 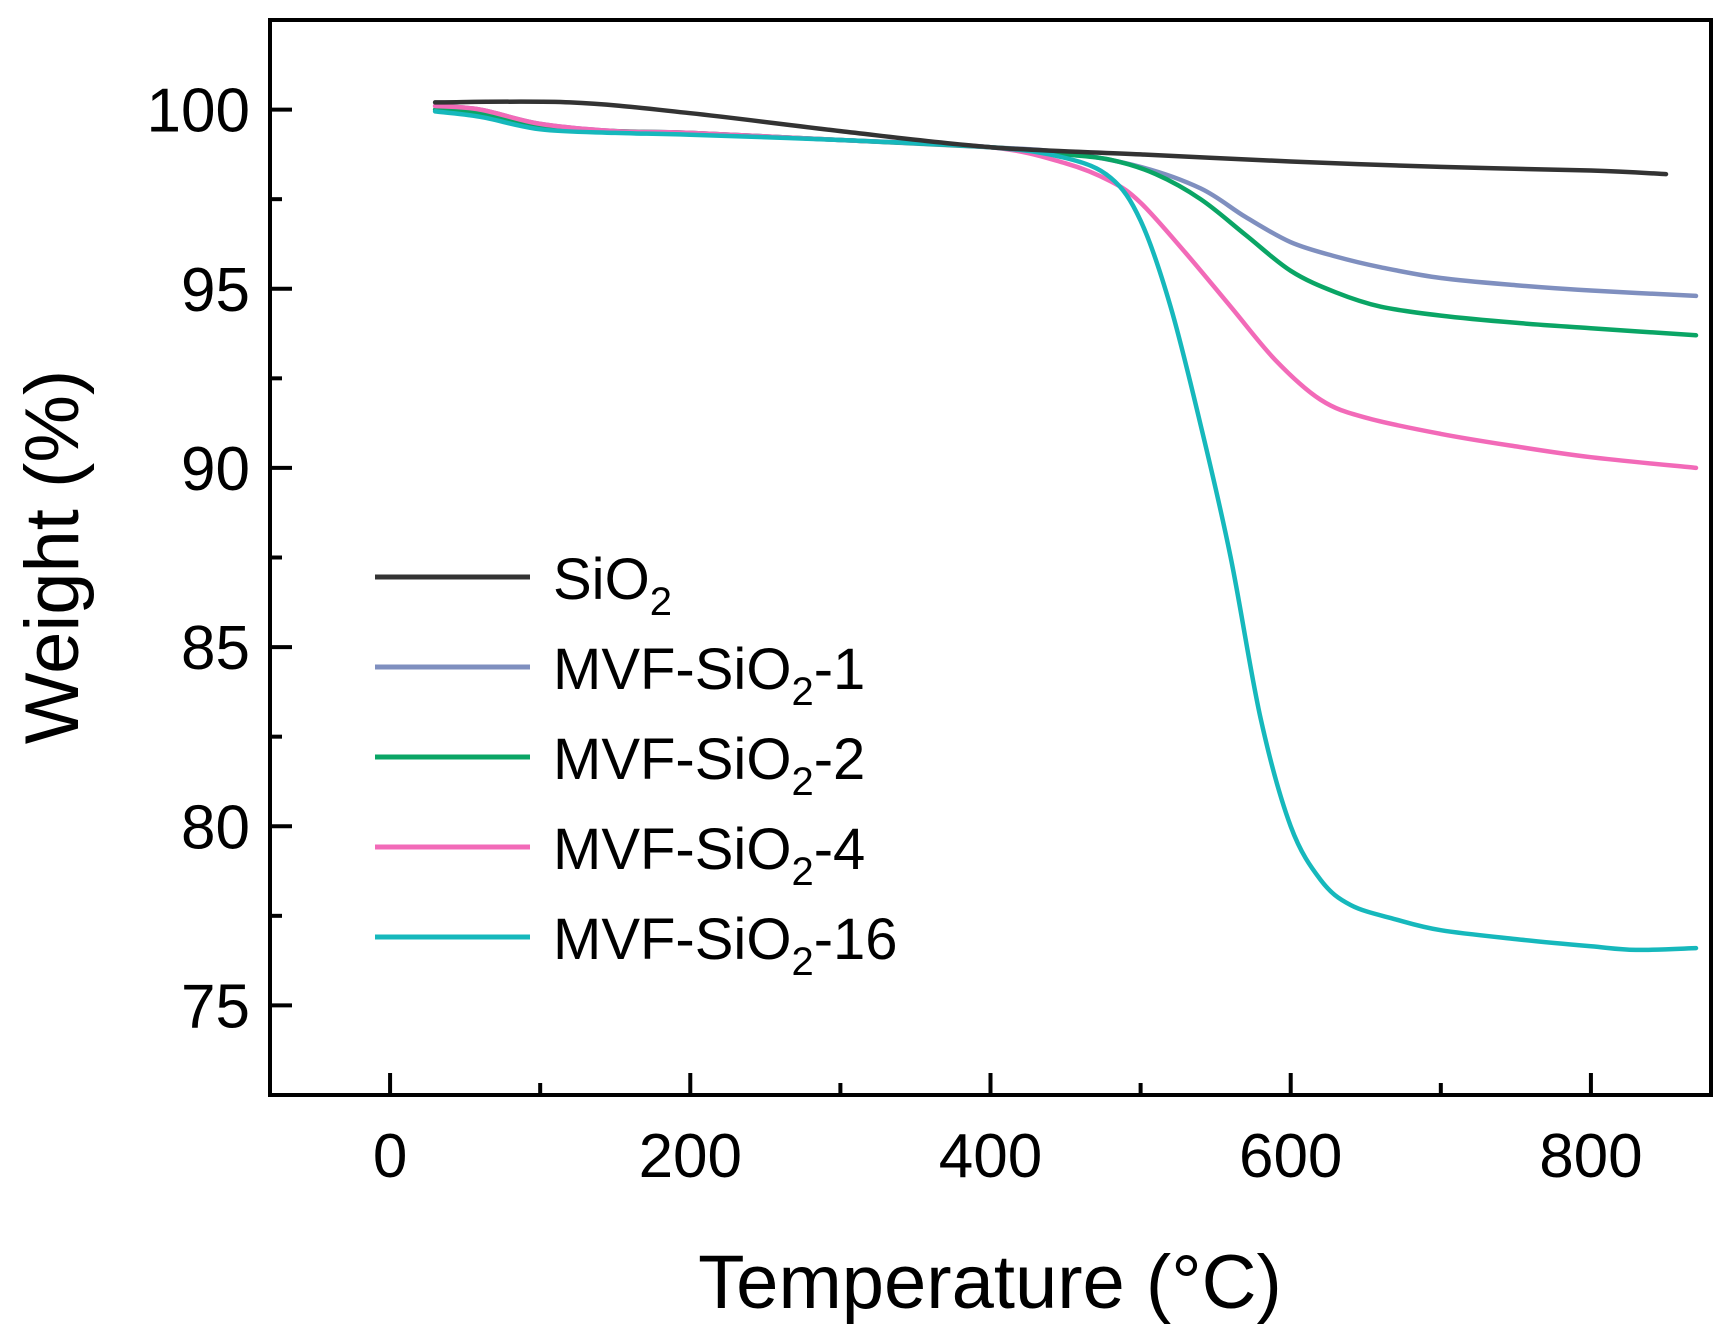 What do you see at coordinates (215, 290) in the screenshot?
I see `y-tick-label: 95` at bounding box center [215, 290].